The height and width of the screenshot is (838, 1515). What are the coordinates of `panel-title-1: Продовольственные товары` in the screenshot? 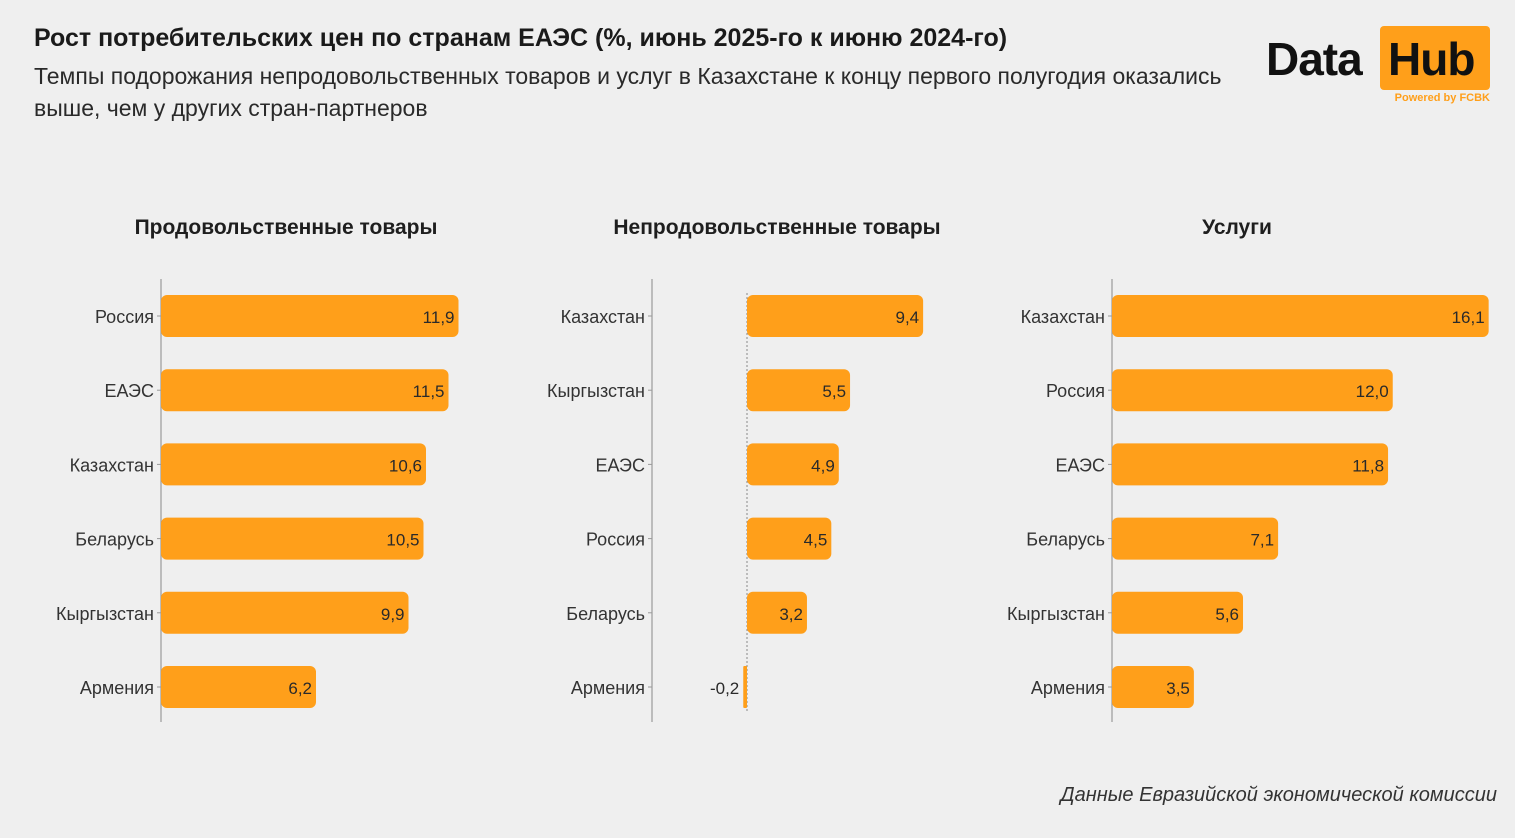 It's located at (286, 227).